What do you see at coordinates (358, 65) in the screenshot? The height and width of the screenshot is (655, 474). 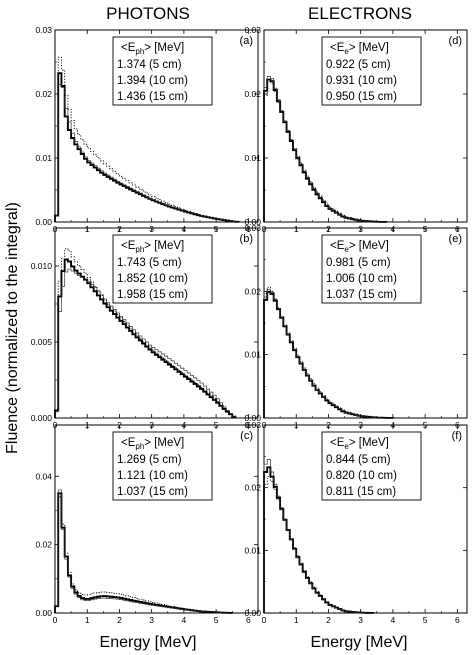 I see `legend-entry: 0.922 (5 cm)` at bounding box center [358, 65].